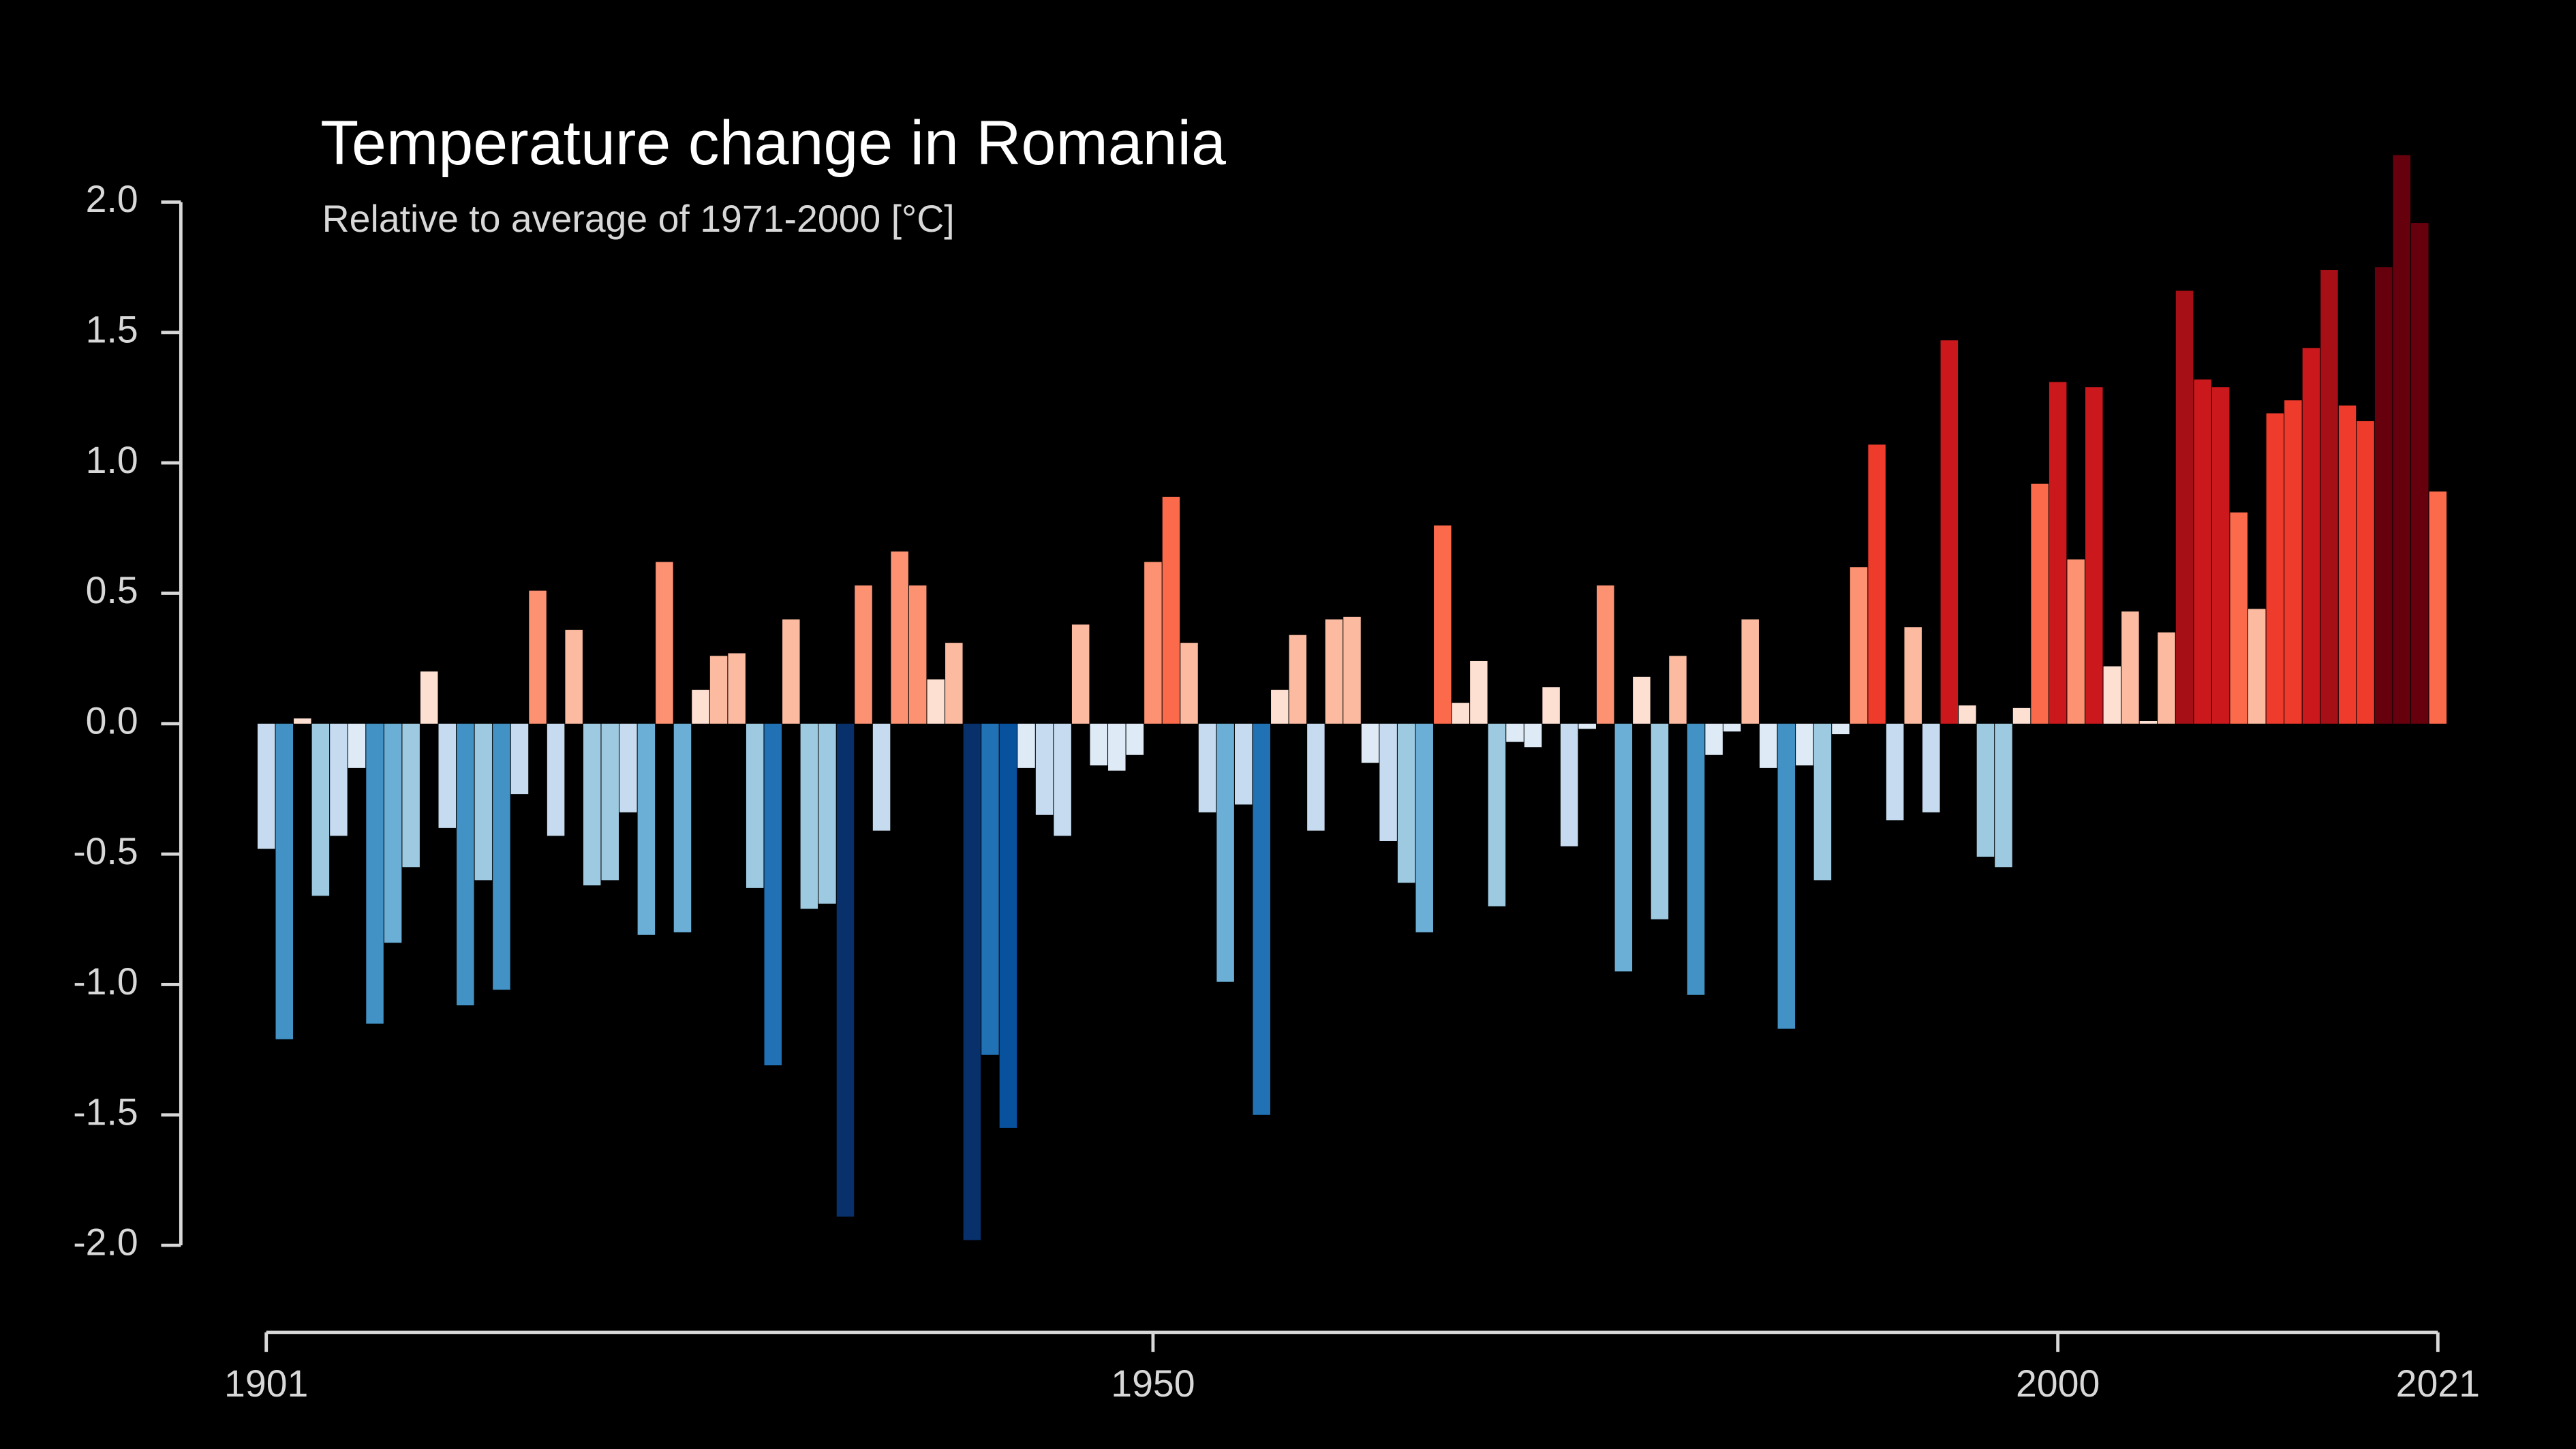  Describe the element at coordinates (2058, 1383) in the screenshot. I see `x-tick-label: 2000` at that location.